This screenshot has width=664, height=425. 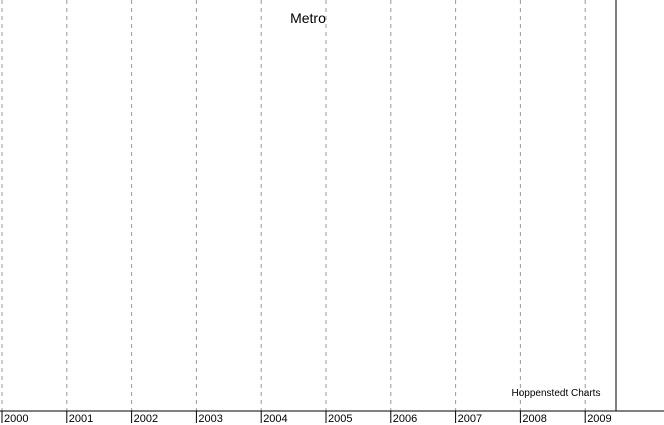 I want to click on x-tick-label-2005: 2005, so click(x=340, y=419).